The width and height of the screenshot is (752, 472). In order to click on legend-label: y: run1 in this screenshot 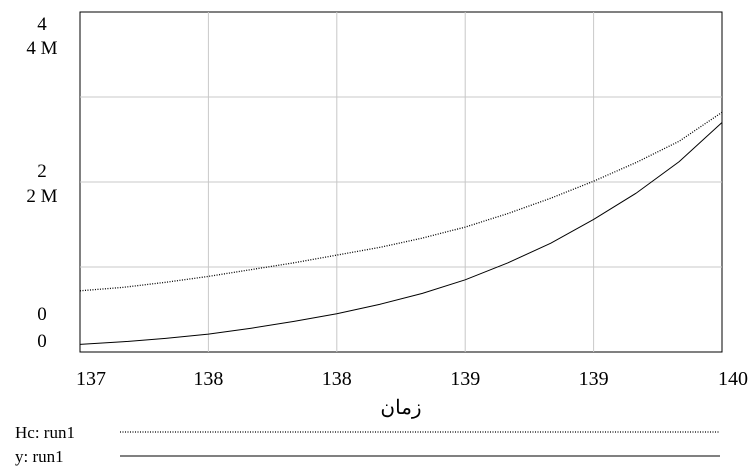, I will do `click(39, 456)`.